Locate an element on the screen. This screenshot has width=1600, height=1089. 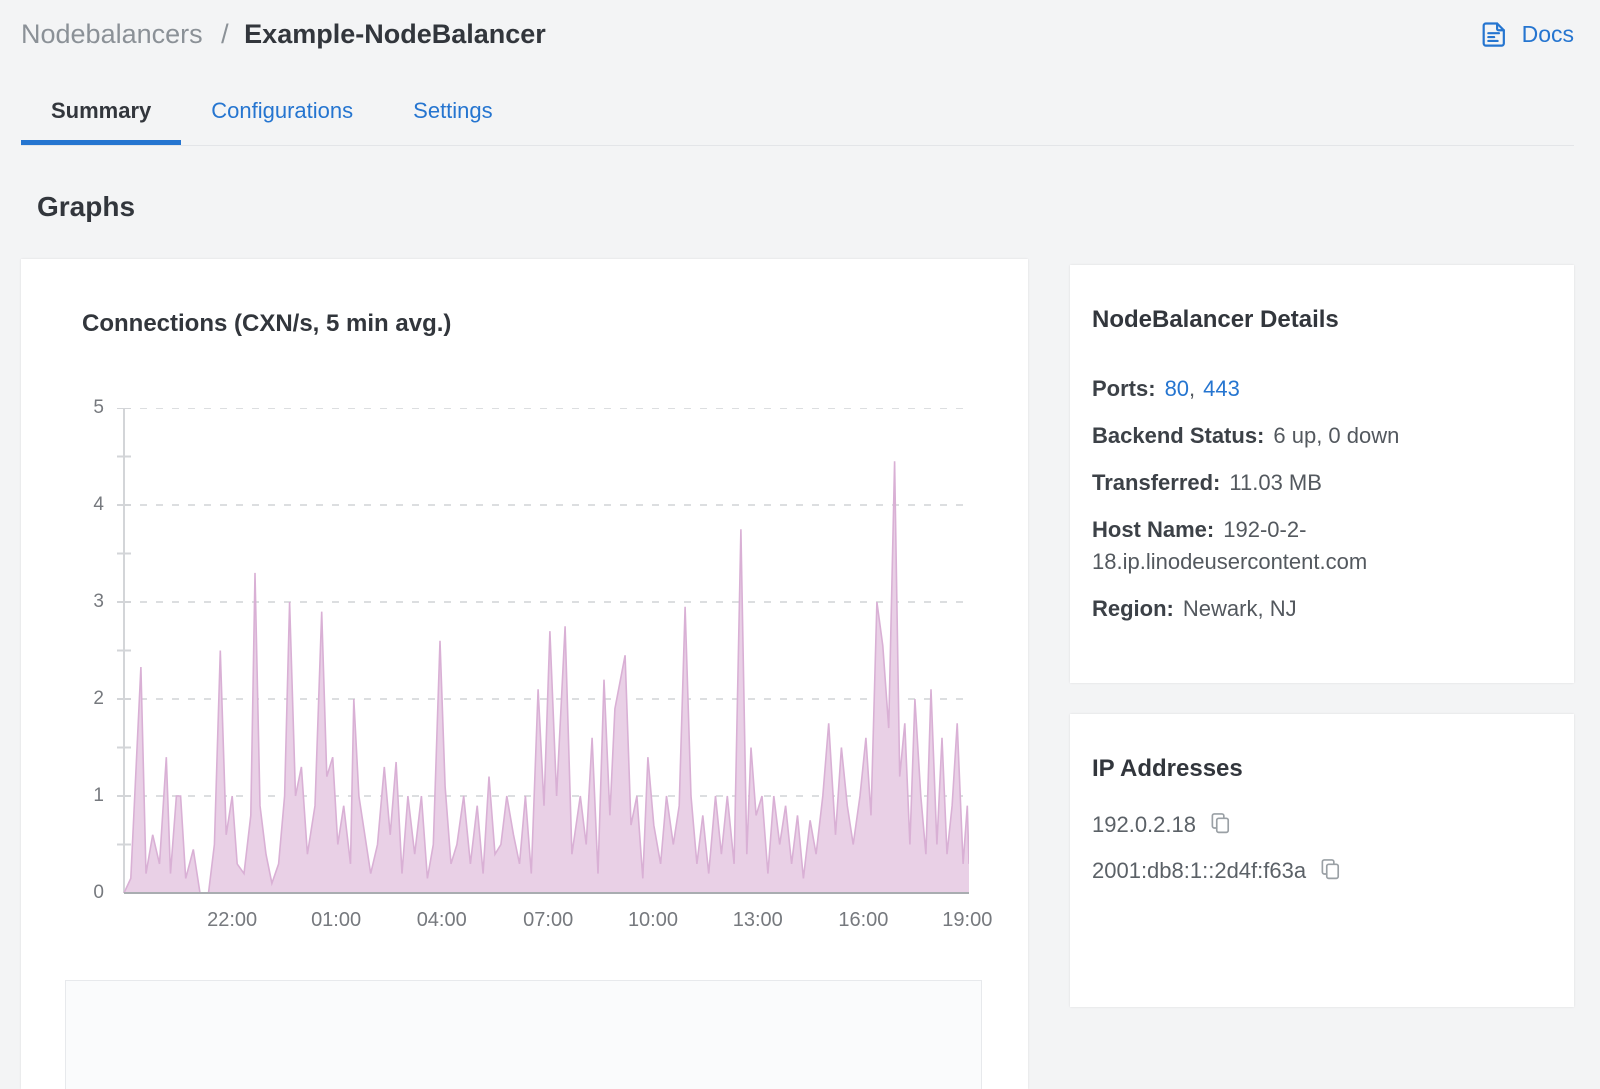
host-name-label: Host Name: is located at coordinates (1153, 529).